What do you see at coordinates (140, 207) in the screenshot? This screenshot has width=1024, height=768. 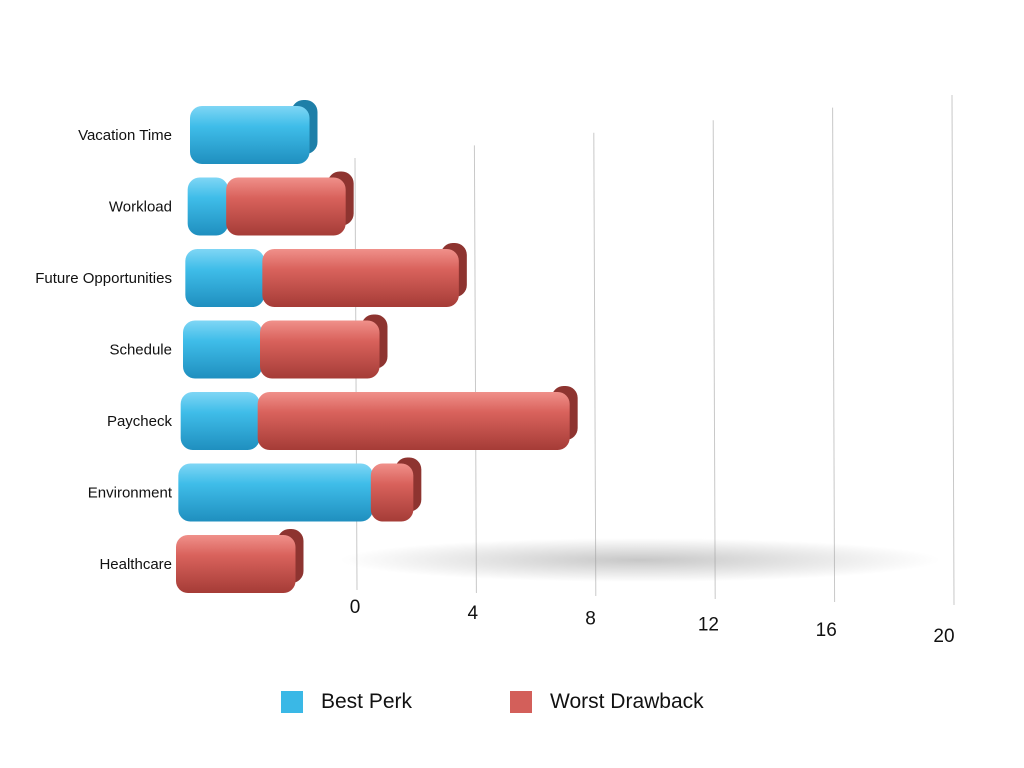 I see `category-label: Workload` at bounding box center [140, 207].